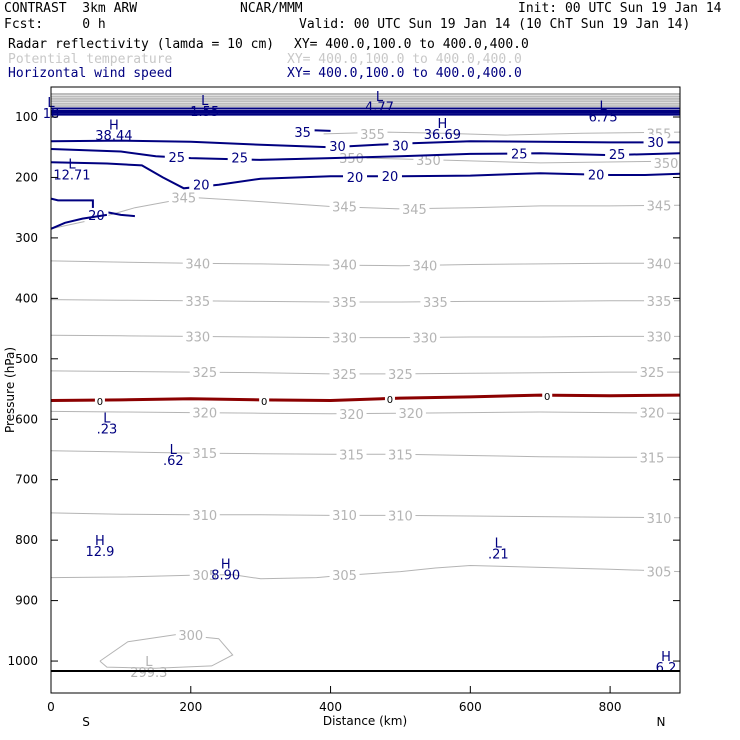 The height and width of the screenshot is (740, 740). Describe the element at coordinates (26, 601) in the screenshot. I see `y-tick-label: 900` at that location.